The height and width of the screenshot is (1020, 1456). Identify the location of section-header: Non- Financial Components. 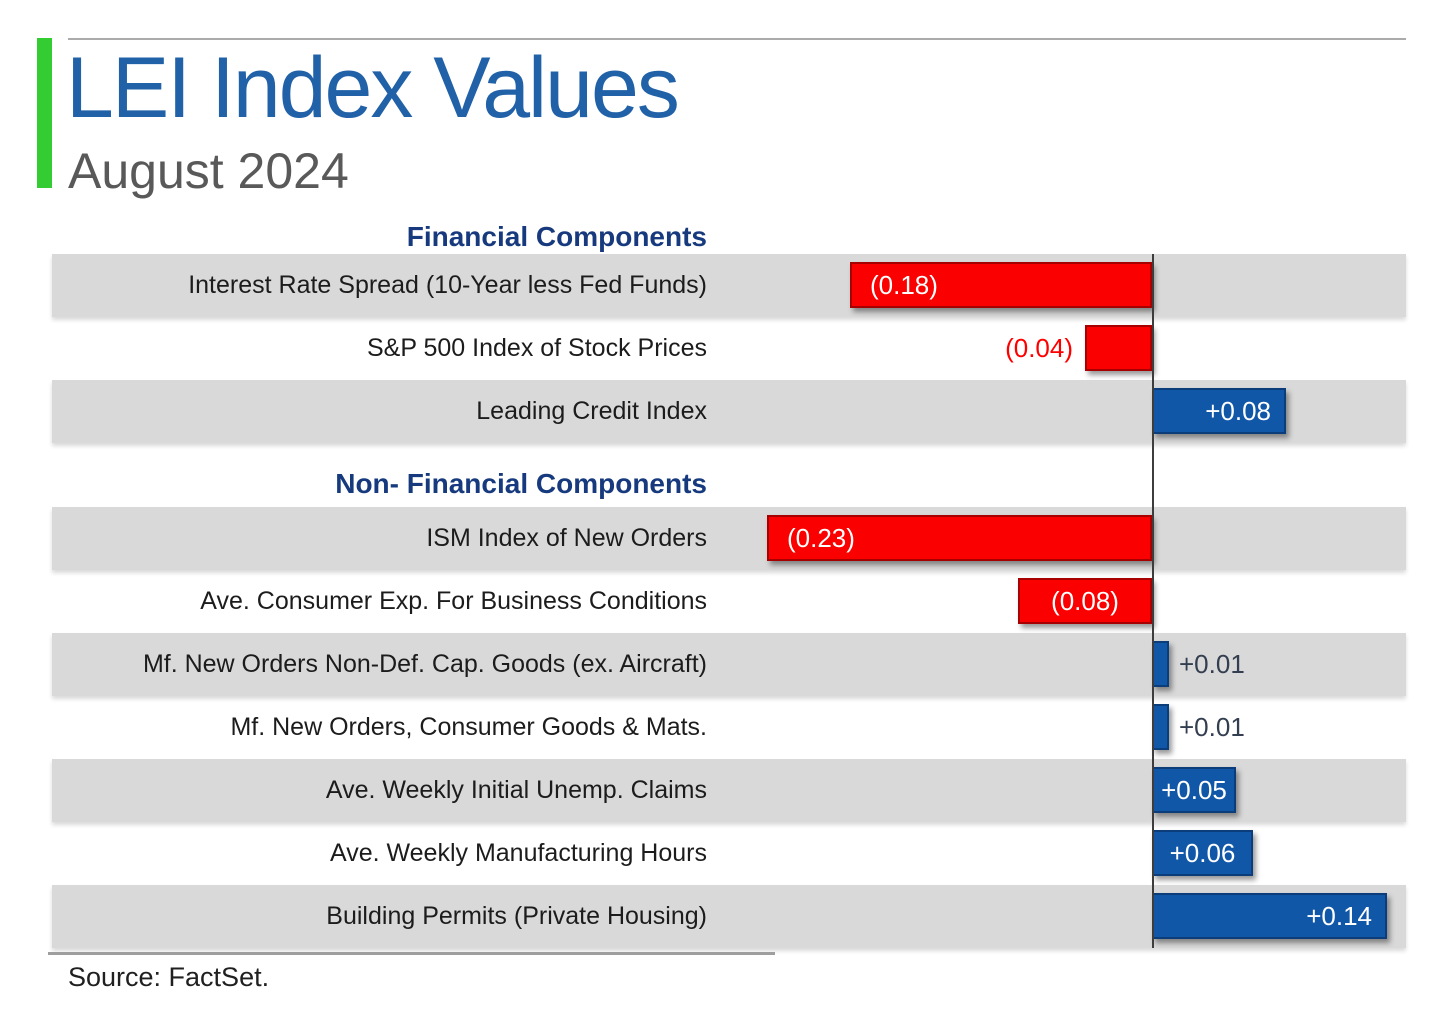
(729, 475).